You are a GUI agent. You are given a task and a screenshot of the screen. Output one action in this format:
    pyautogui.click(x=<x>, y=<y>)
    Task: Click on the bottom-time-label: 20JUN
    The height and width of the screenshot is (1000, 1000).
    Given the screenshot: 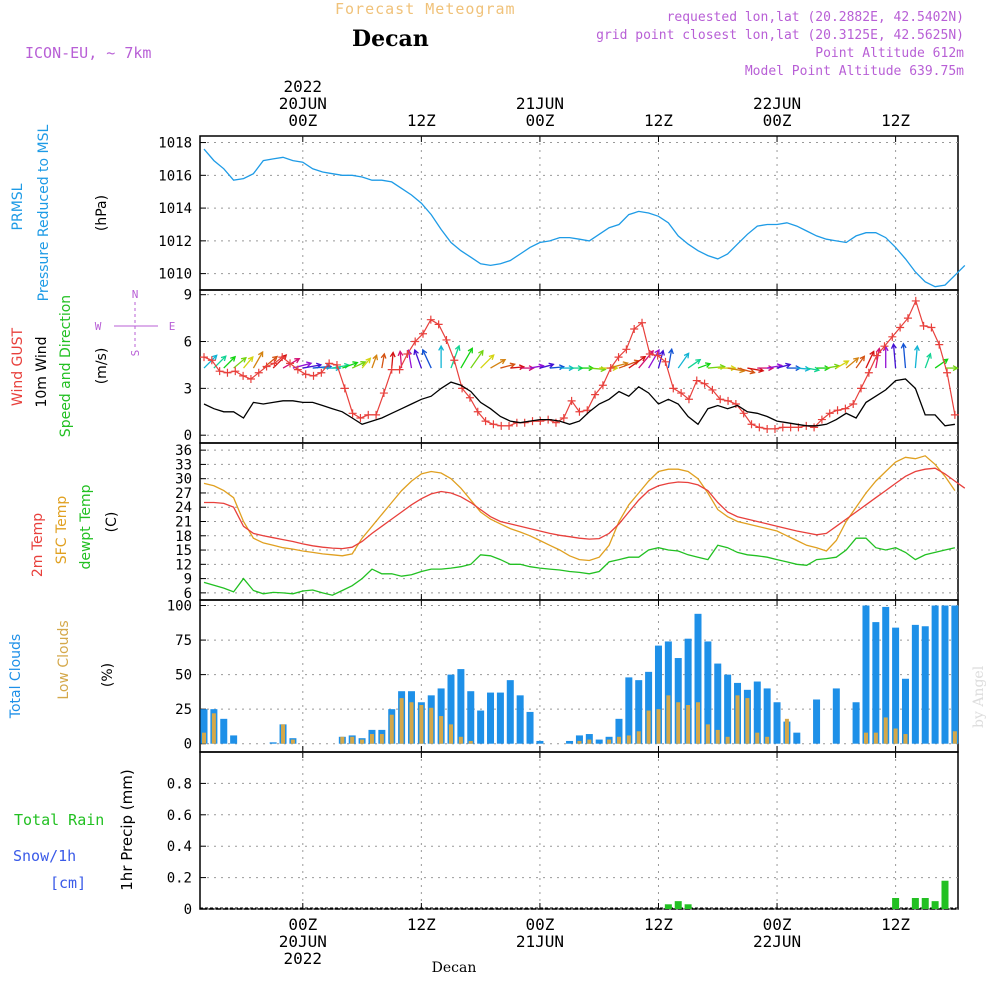 What is the action you would take?
    pyautogui.click(x=303, y=941)
    